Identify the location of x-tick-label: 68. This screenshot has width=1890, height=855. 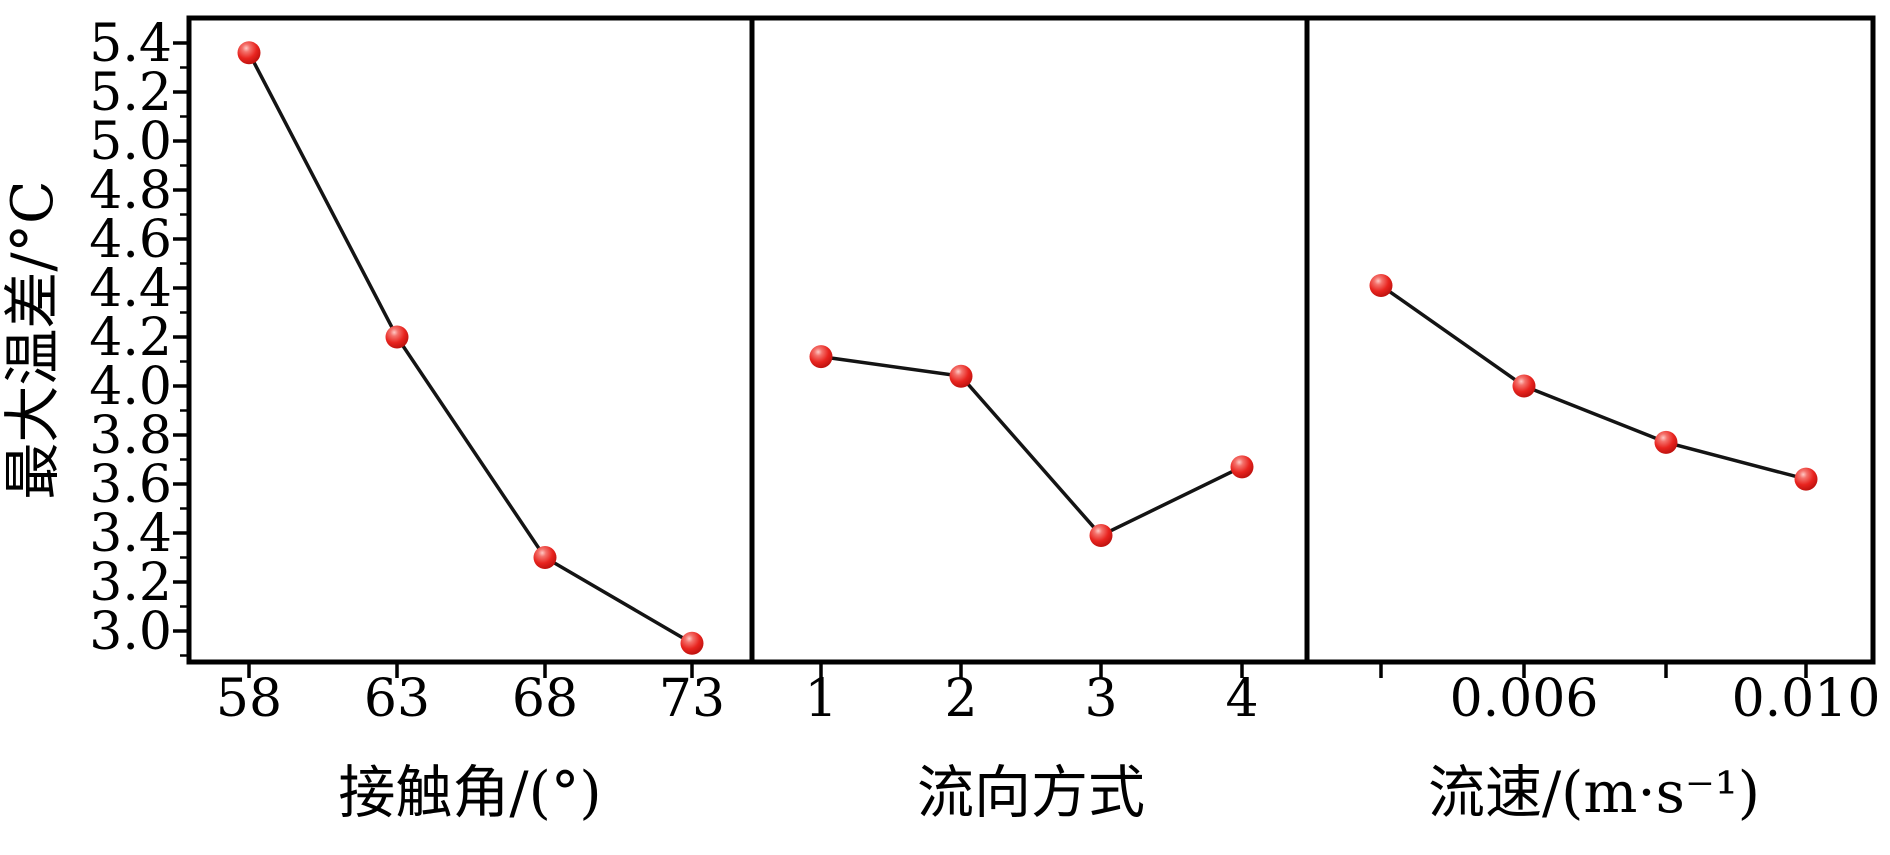
(545, 699).